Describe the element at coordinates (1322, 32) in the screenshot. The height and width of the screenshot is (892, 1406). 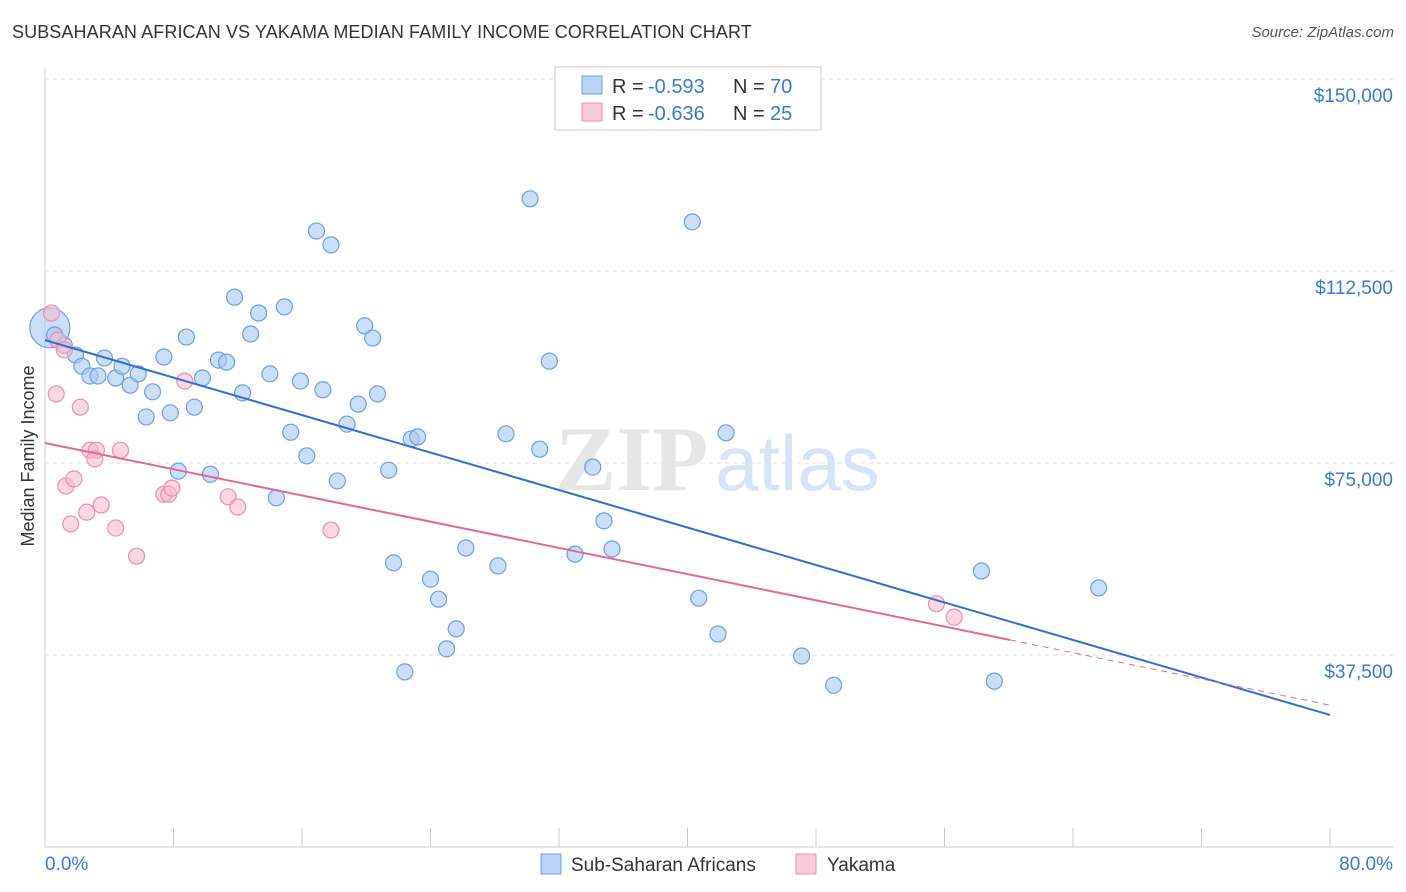
I see `source-label: Source: ZipAtlas.com` at that location.